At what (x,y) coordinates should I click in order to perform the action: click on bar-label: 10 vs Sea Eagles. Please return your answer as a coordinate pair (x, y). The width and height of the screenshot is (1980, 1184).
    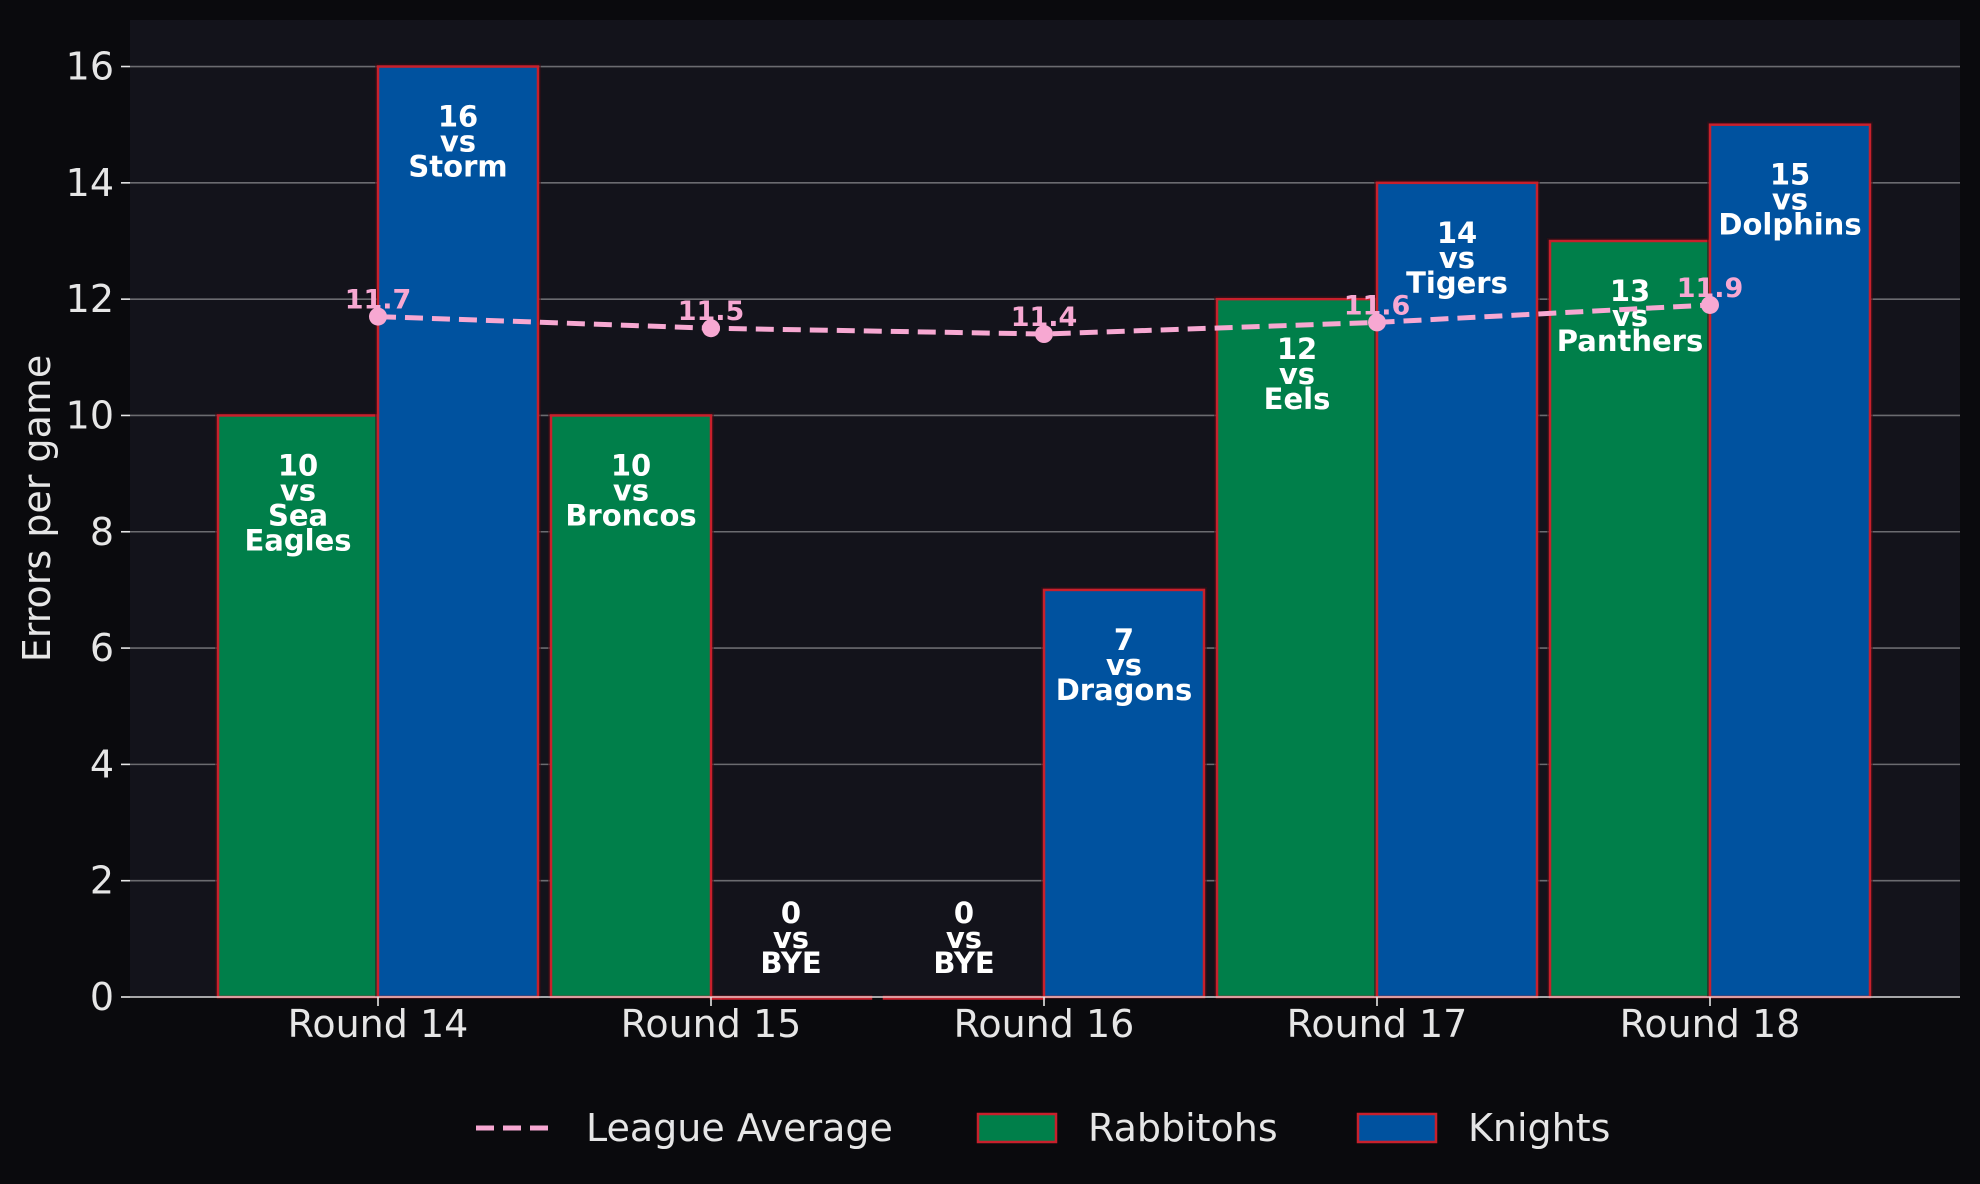
    Looking at the image, I should click on (297, 502).